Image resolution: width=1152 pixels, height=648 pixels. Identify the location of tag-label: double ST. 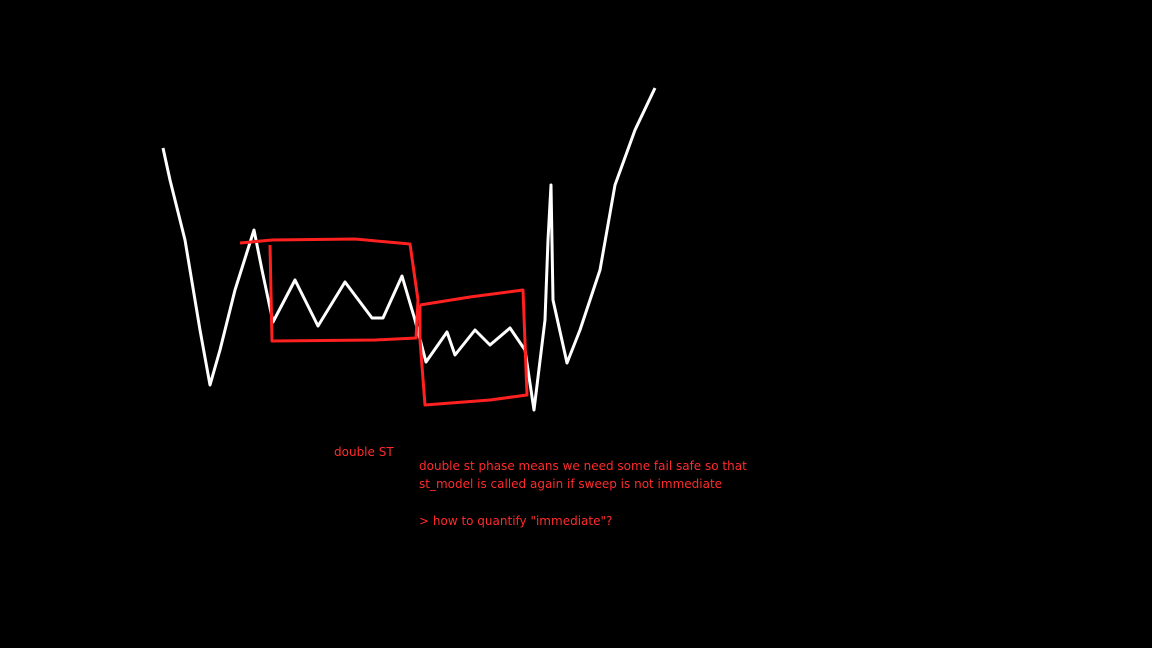
(364, 452).